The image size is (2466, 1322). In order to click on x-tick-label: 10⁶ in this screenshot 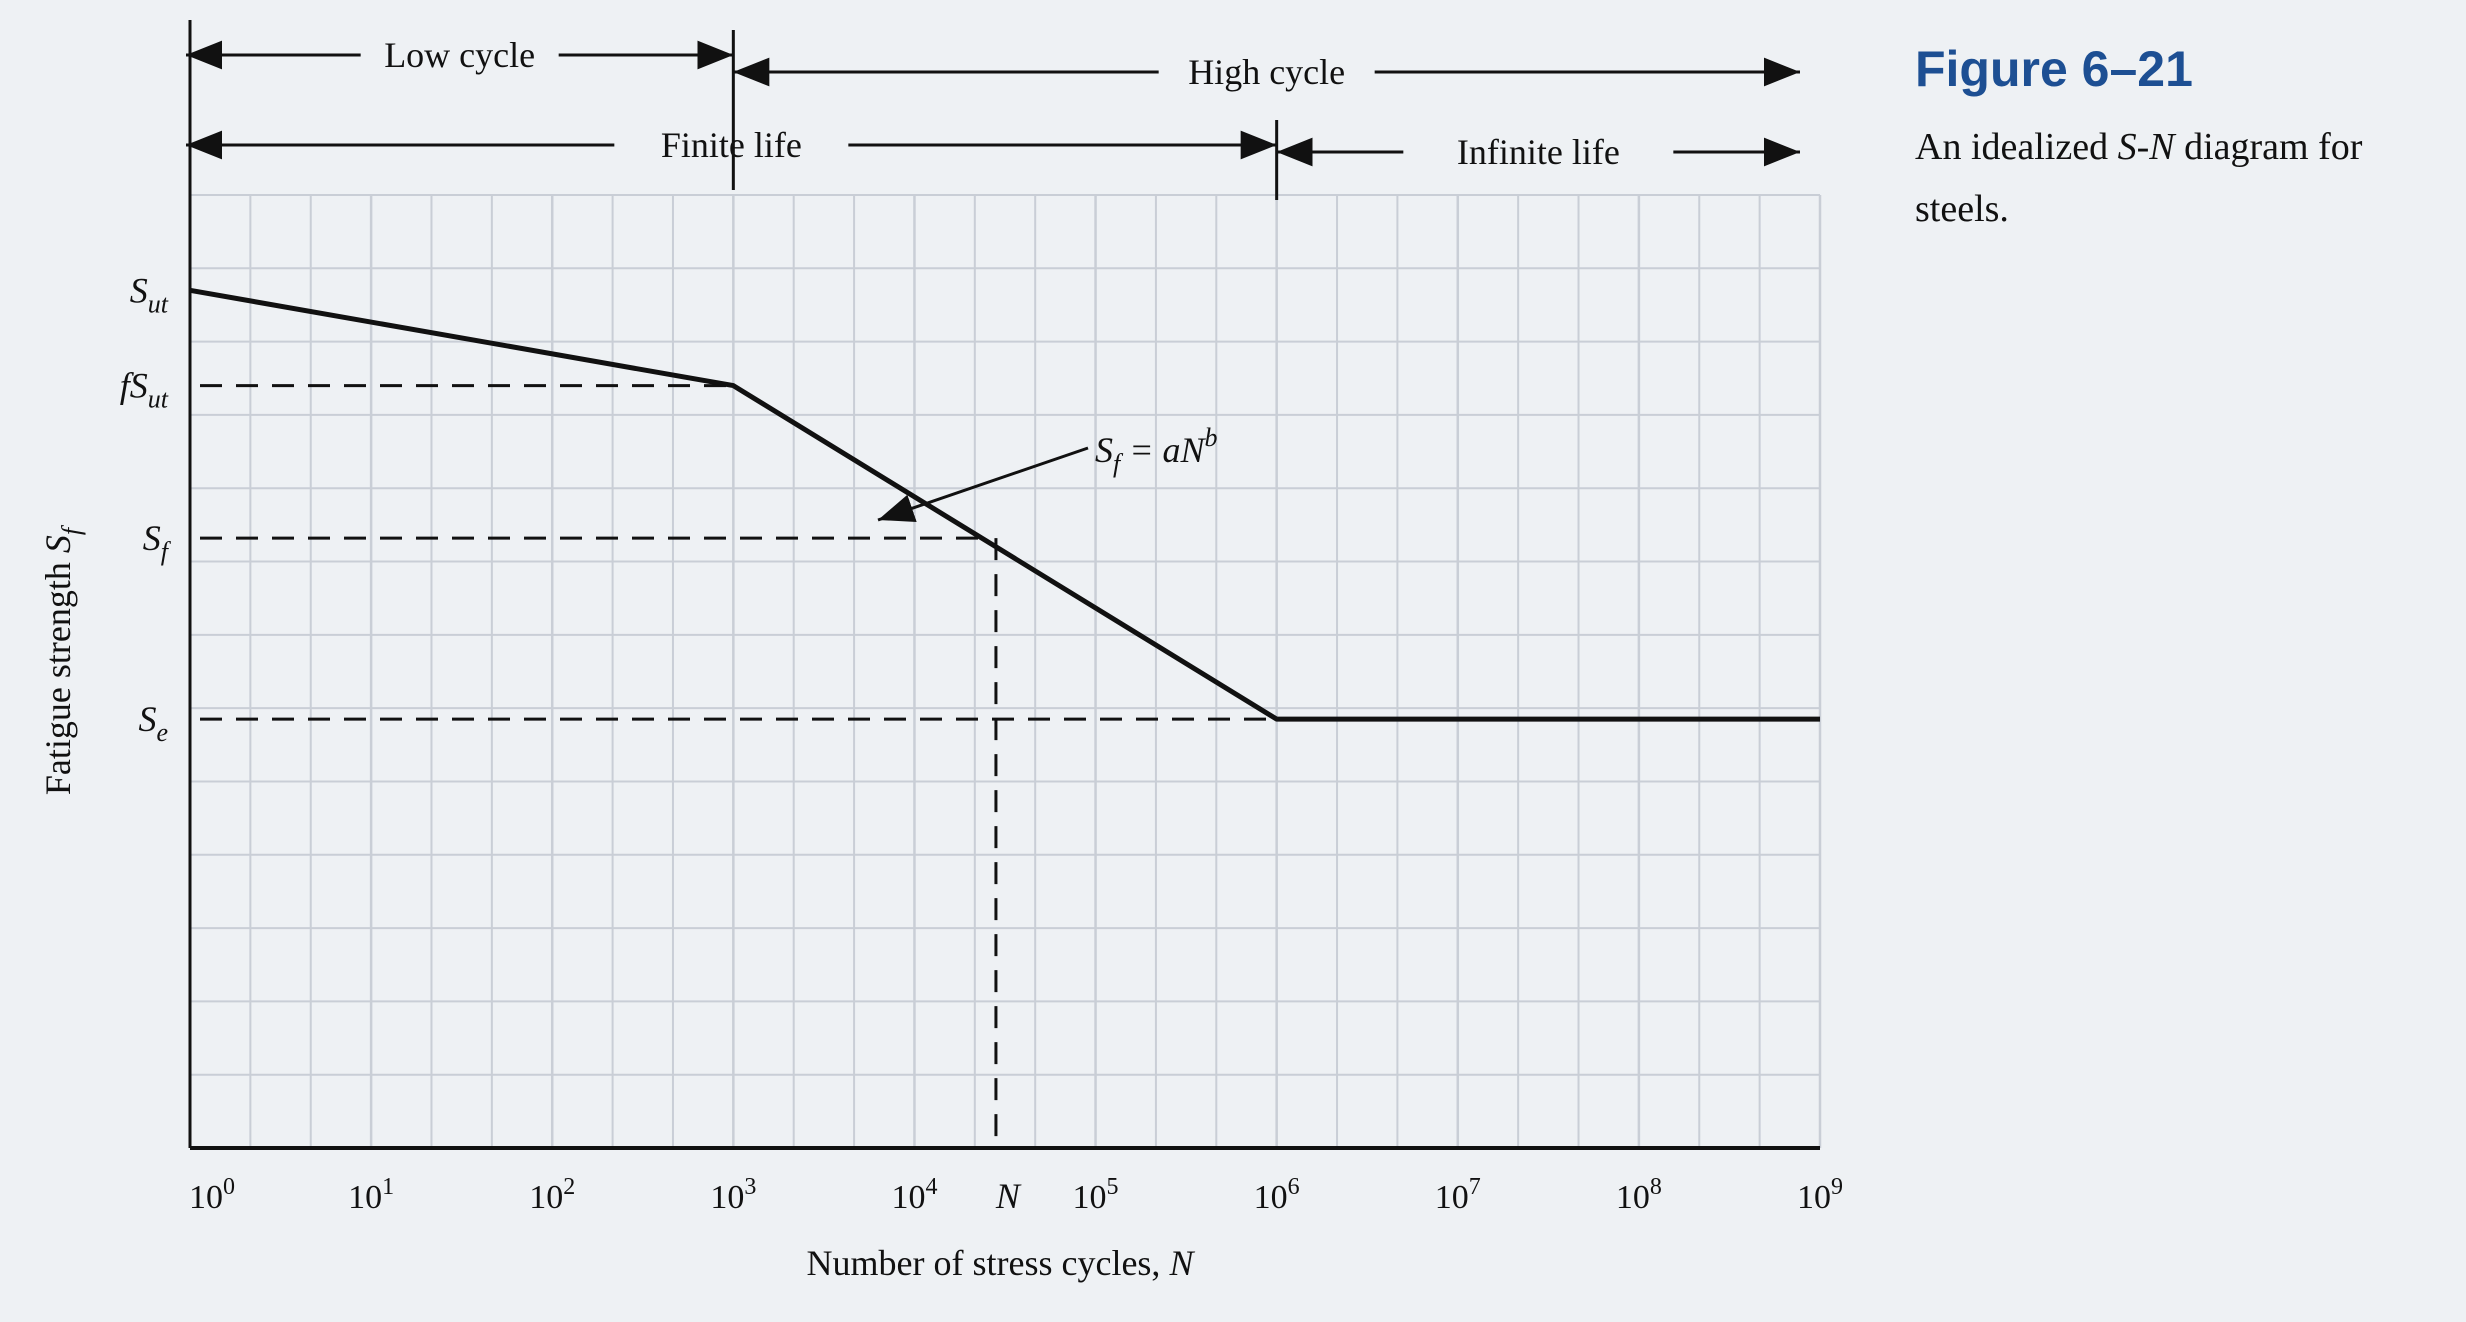, I will do `click(1277, 1195)`.